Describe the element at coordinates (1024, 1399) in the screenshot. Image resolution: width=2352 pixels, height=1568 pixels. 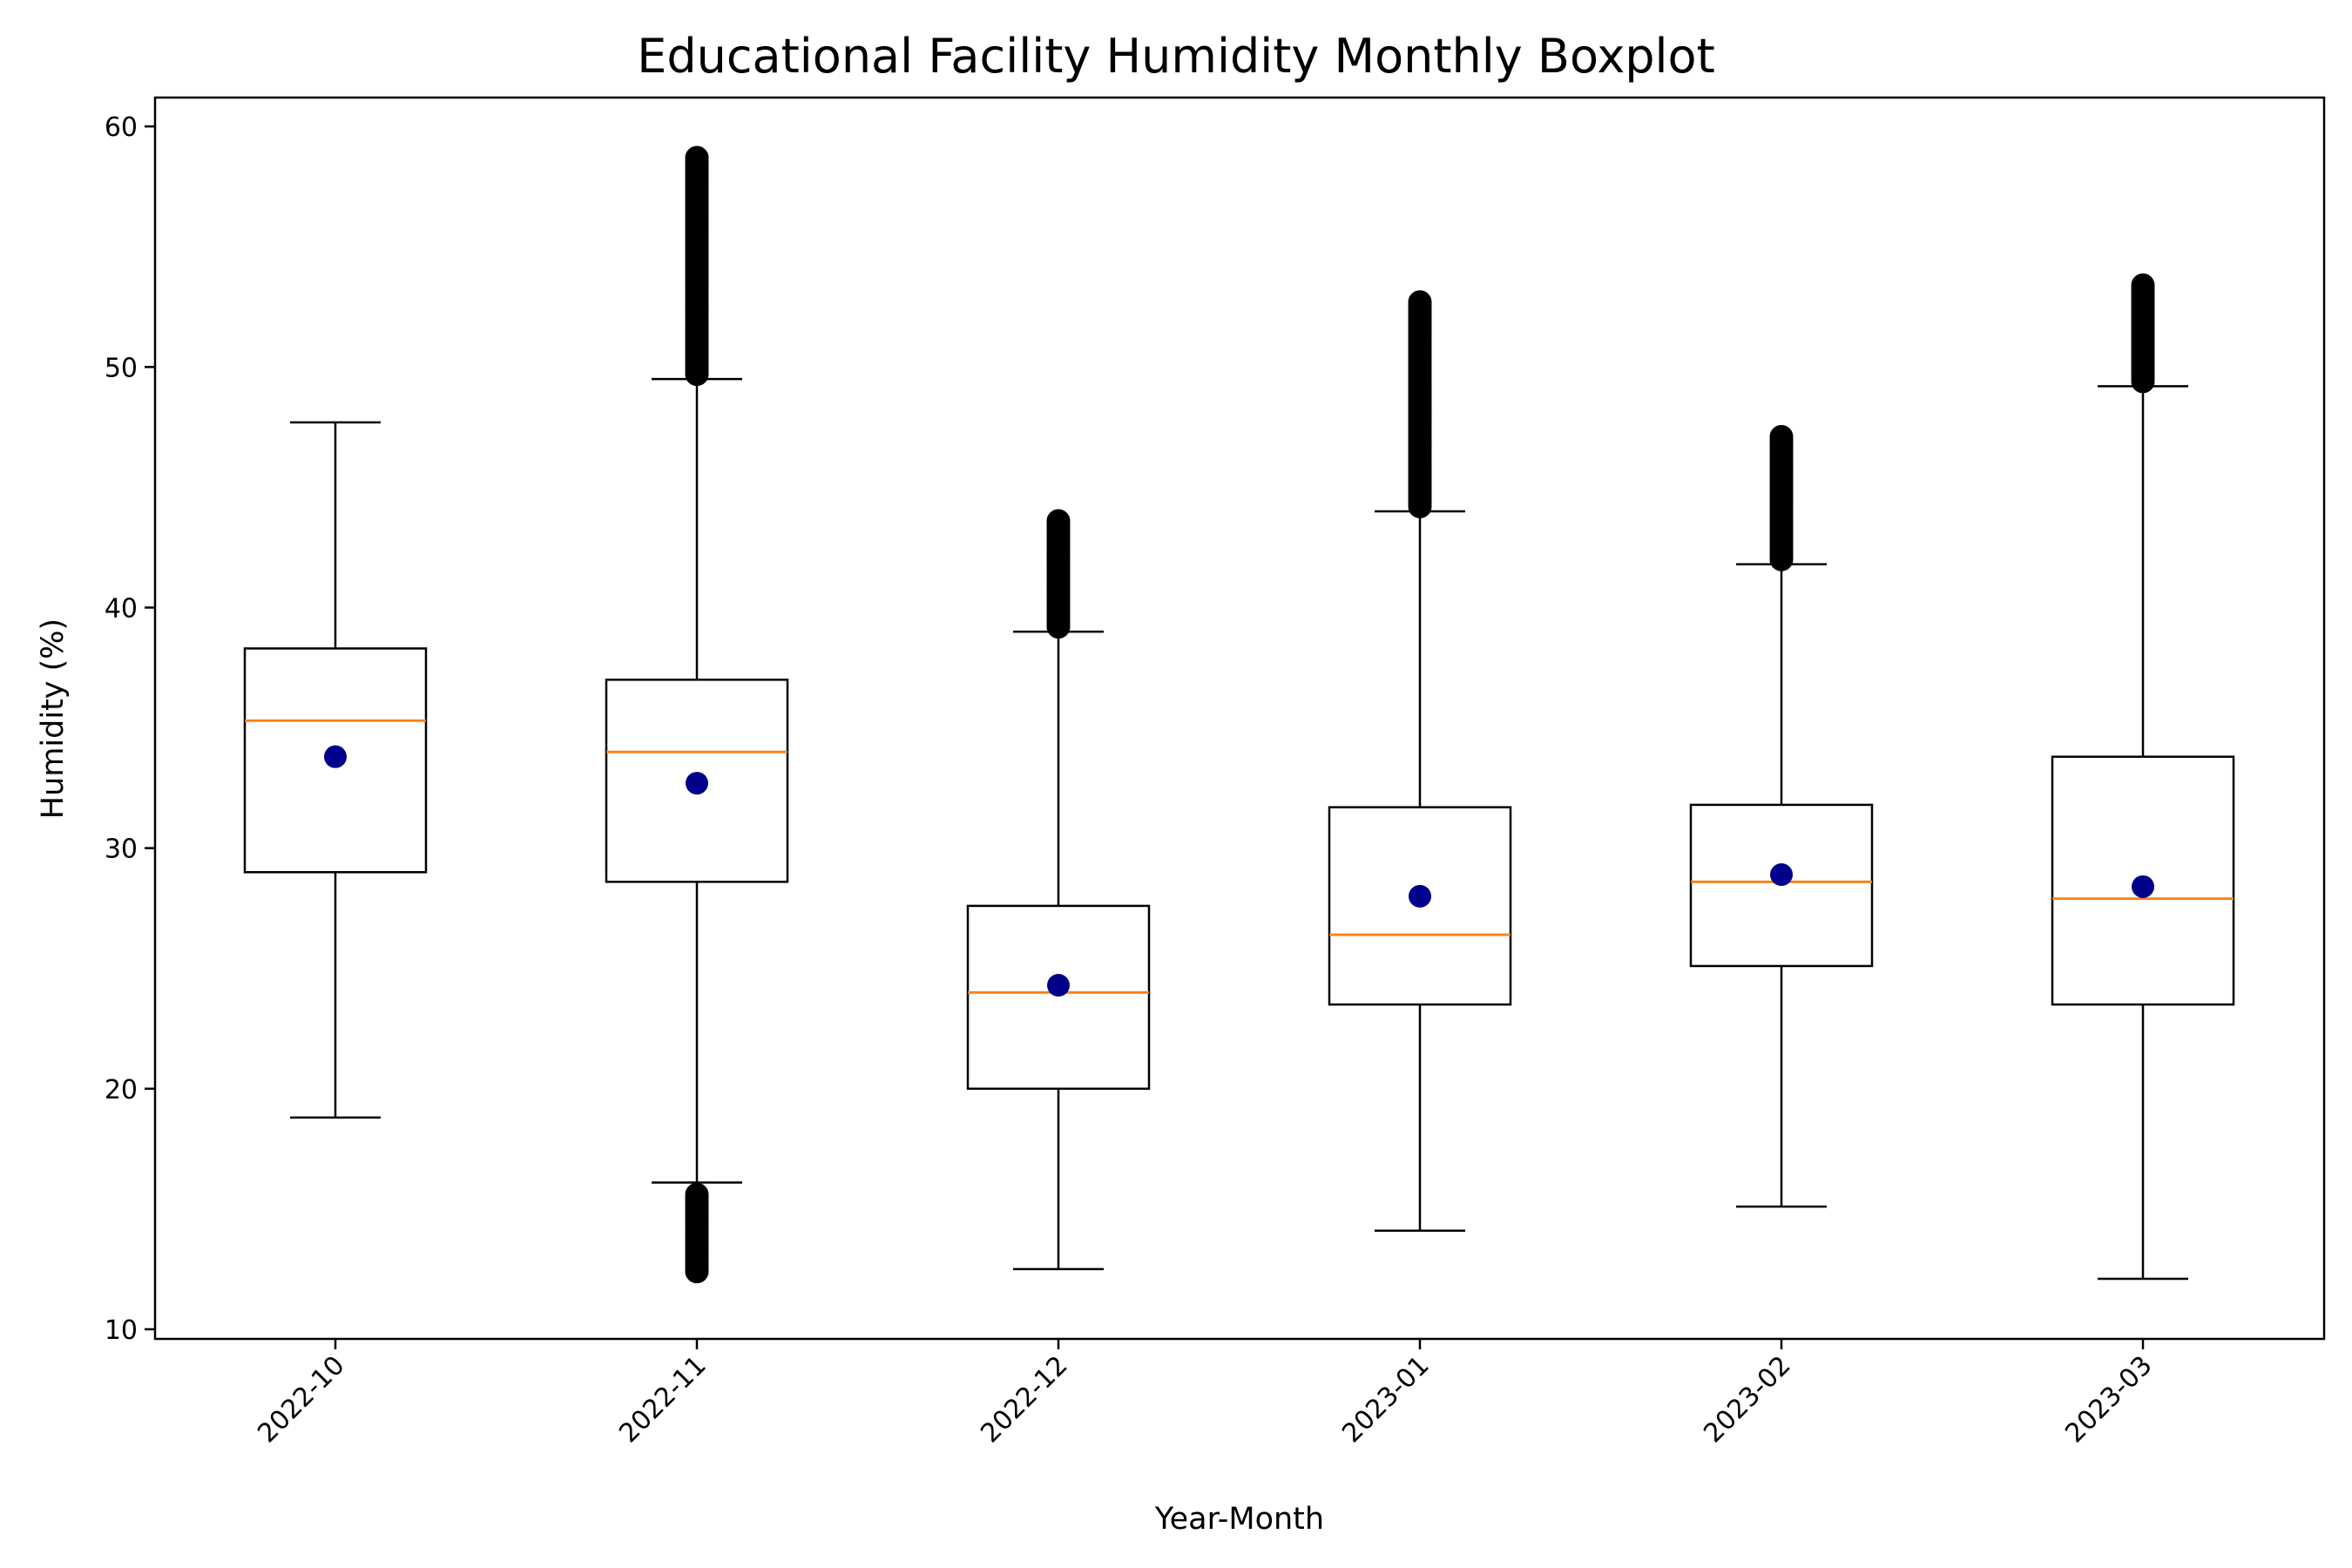
I see `x-tick-label: 2022-12` at that location.